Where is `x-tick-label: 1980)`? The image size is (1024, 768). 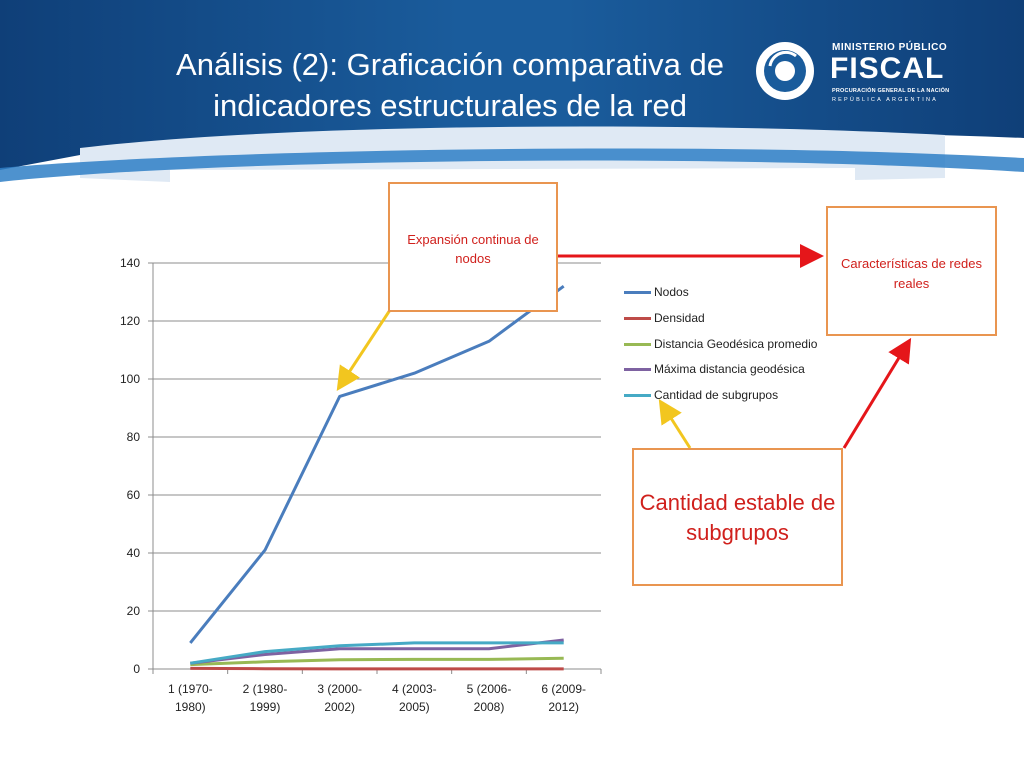 x-tick-label: 1980) is located at coordinates (190, 707).